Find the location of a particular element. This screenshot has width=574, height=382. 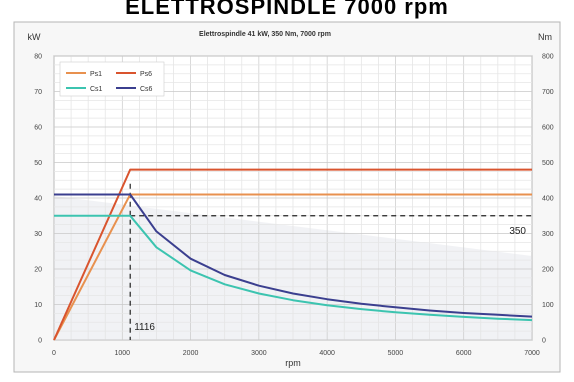

annotation-label: 1116 is located at coordinates (144, 327).